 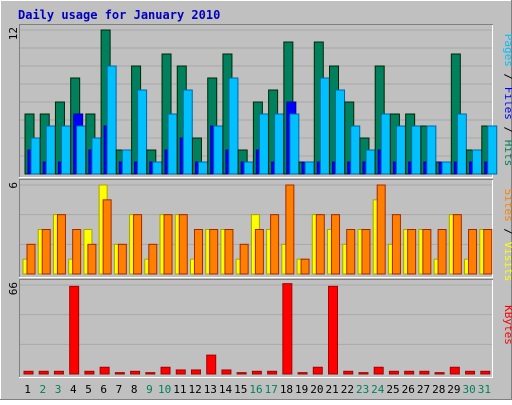 I want to click on x-label-day-28: 28, so click(x=438, y=389).